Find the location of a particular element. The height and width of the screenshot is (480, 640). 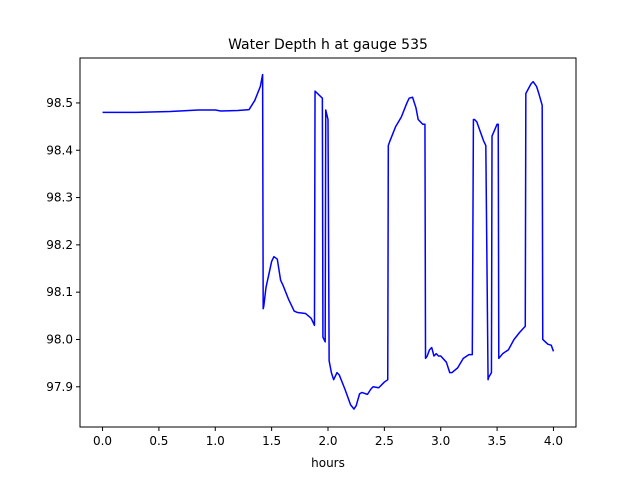

y-axis-ticks: 97.9 98.0 98.1 98.2 98.3 98.4 98.5 is located at coordinates (63, 245).